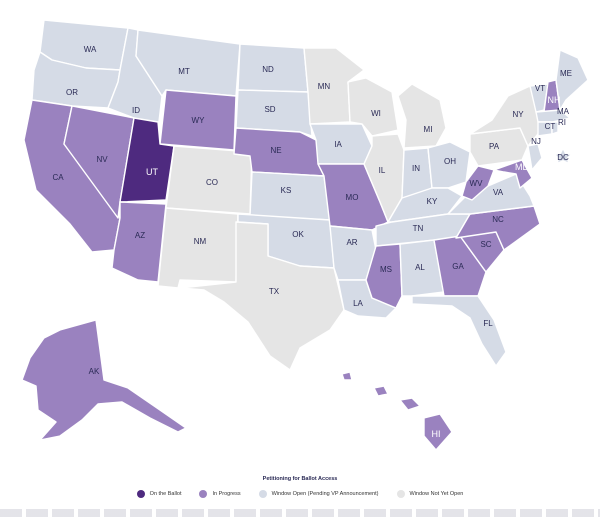  Describe the element at coordinates (358, 303) in the screenshot. I see `label-la: LA` at that location.